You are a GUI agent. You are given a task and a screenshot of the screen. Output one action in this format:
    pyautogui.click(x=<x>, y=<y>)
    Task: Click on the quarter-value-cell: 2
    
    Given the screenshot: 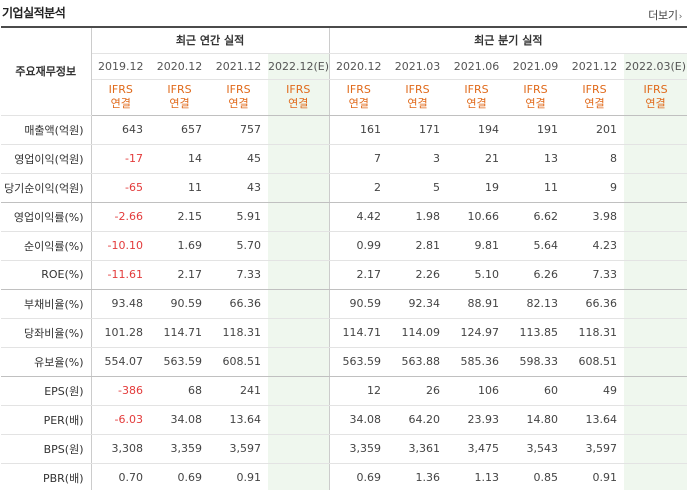 What is the action you would take?
    pyautogui.click(x=359, y=188)
    